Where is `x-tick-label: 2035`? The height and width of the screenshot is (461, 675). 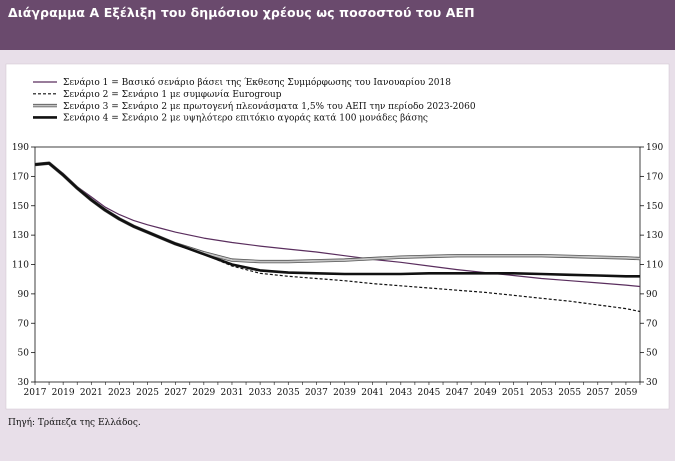 x-tick-label: 2035 is located at coordinates (288, 393).